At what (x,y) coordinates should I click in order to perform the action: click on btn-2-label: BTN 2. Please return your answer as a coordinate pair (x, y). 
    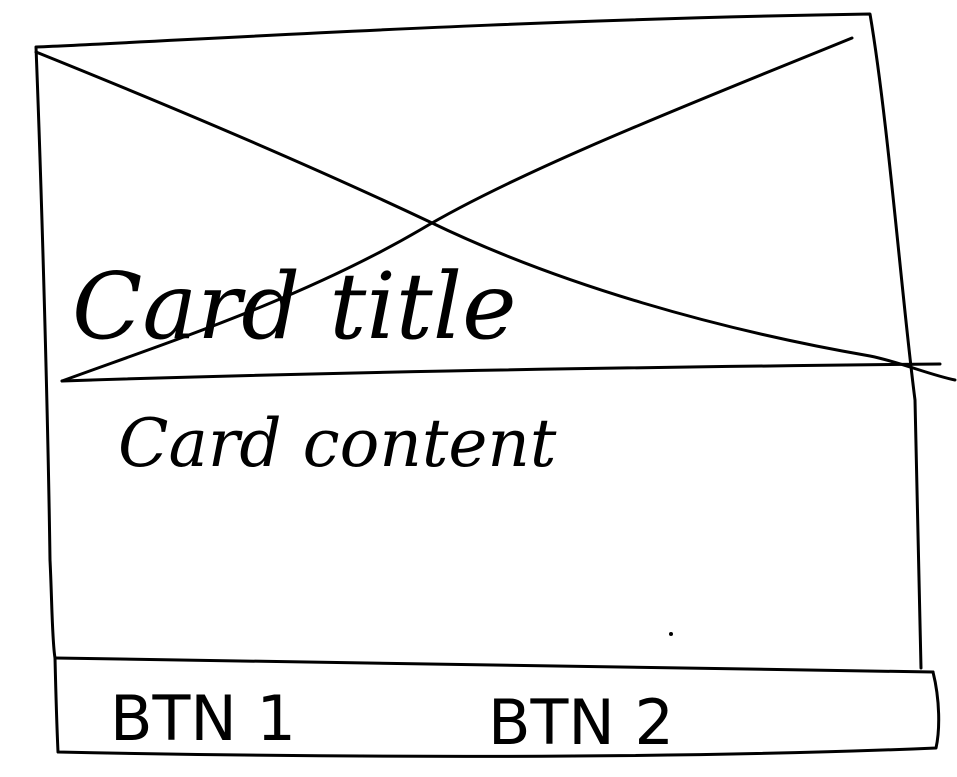
    Looking at the image, I should click on (581, 722).